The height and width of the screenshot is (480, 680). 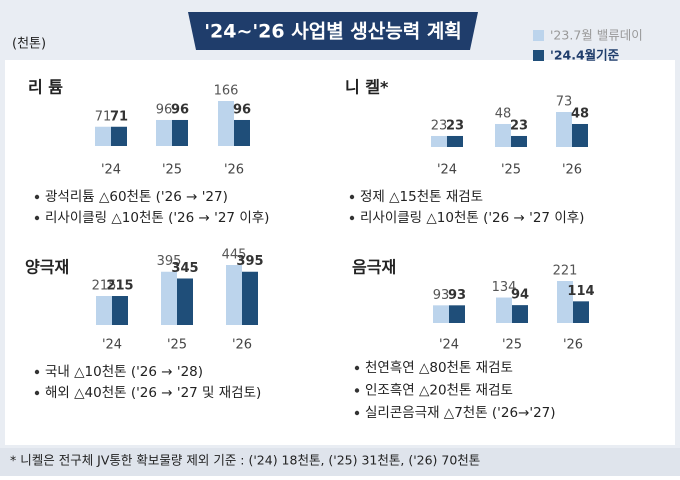 What do you see at coordinates (367, 87) in the screenshot?
I see `panel-title: 니 켈*` at bounding box center [367, 87].